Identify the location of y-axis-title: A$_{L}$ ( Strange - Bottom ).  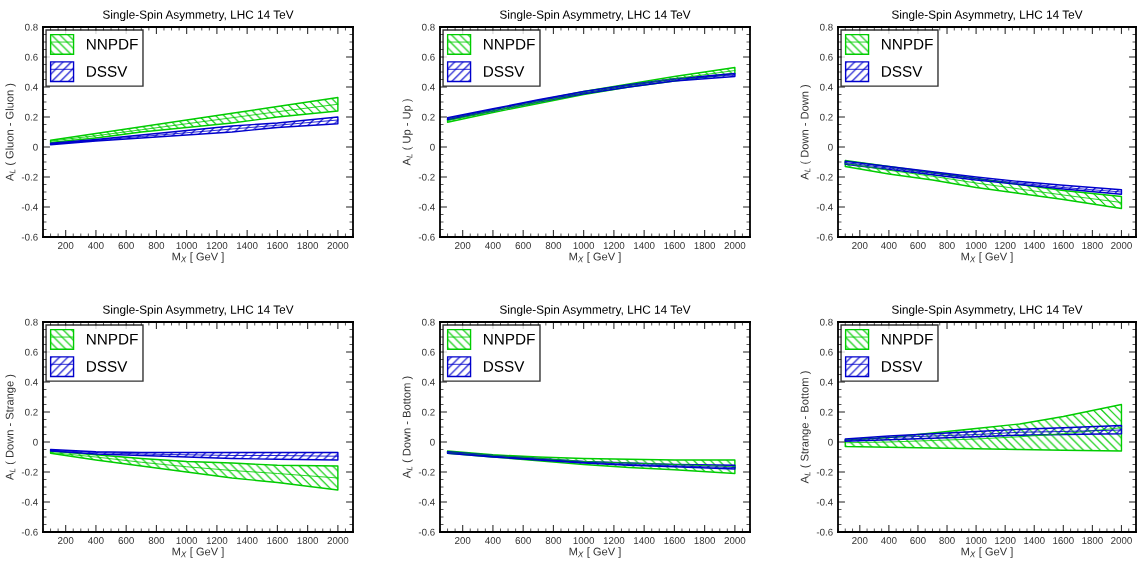
(805, 427).